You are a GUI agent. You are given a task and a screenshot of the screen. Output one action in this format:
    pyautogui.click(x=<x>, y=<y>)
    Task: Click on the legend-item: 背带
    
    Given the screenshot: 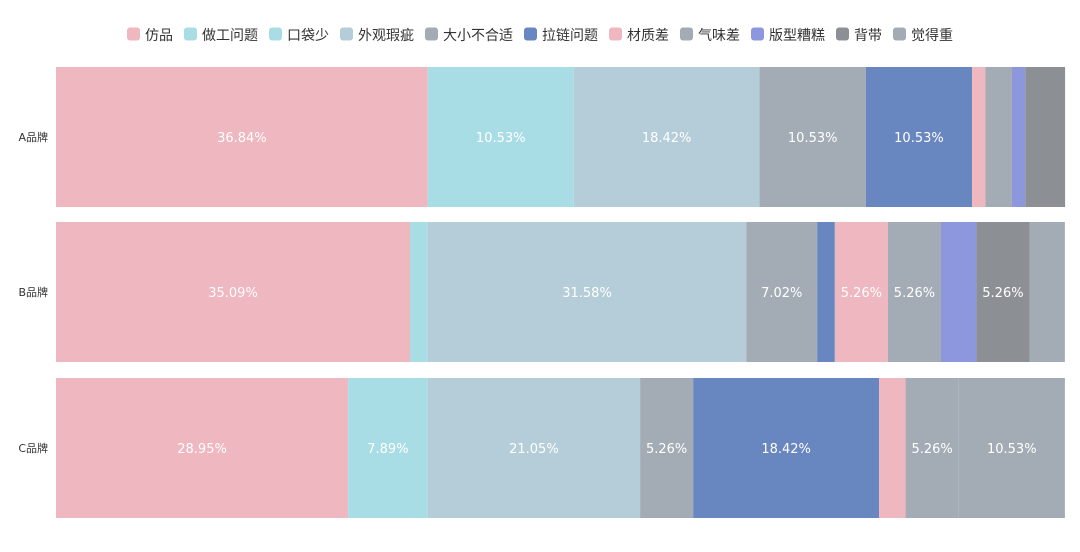 What is the action you would take?
    pyautogui.click(x=859, y=36)
    